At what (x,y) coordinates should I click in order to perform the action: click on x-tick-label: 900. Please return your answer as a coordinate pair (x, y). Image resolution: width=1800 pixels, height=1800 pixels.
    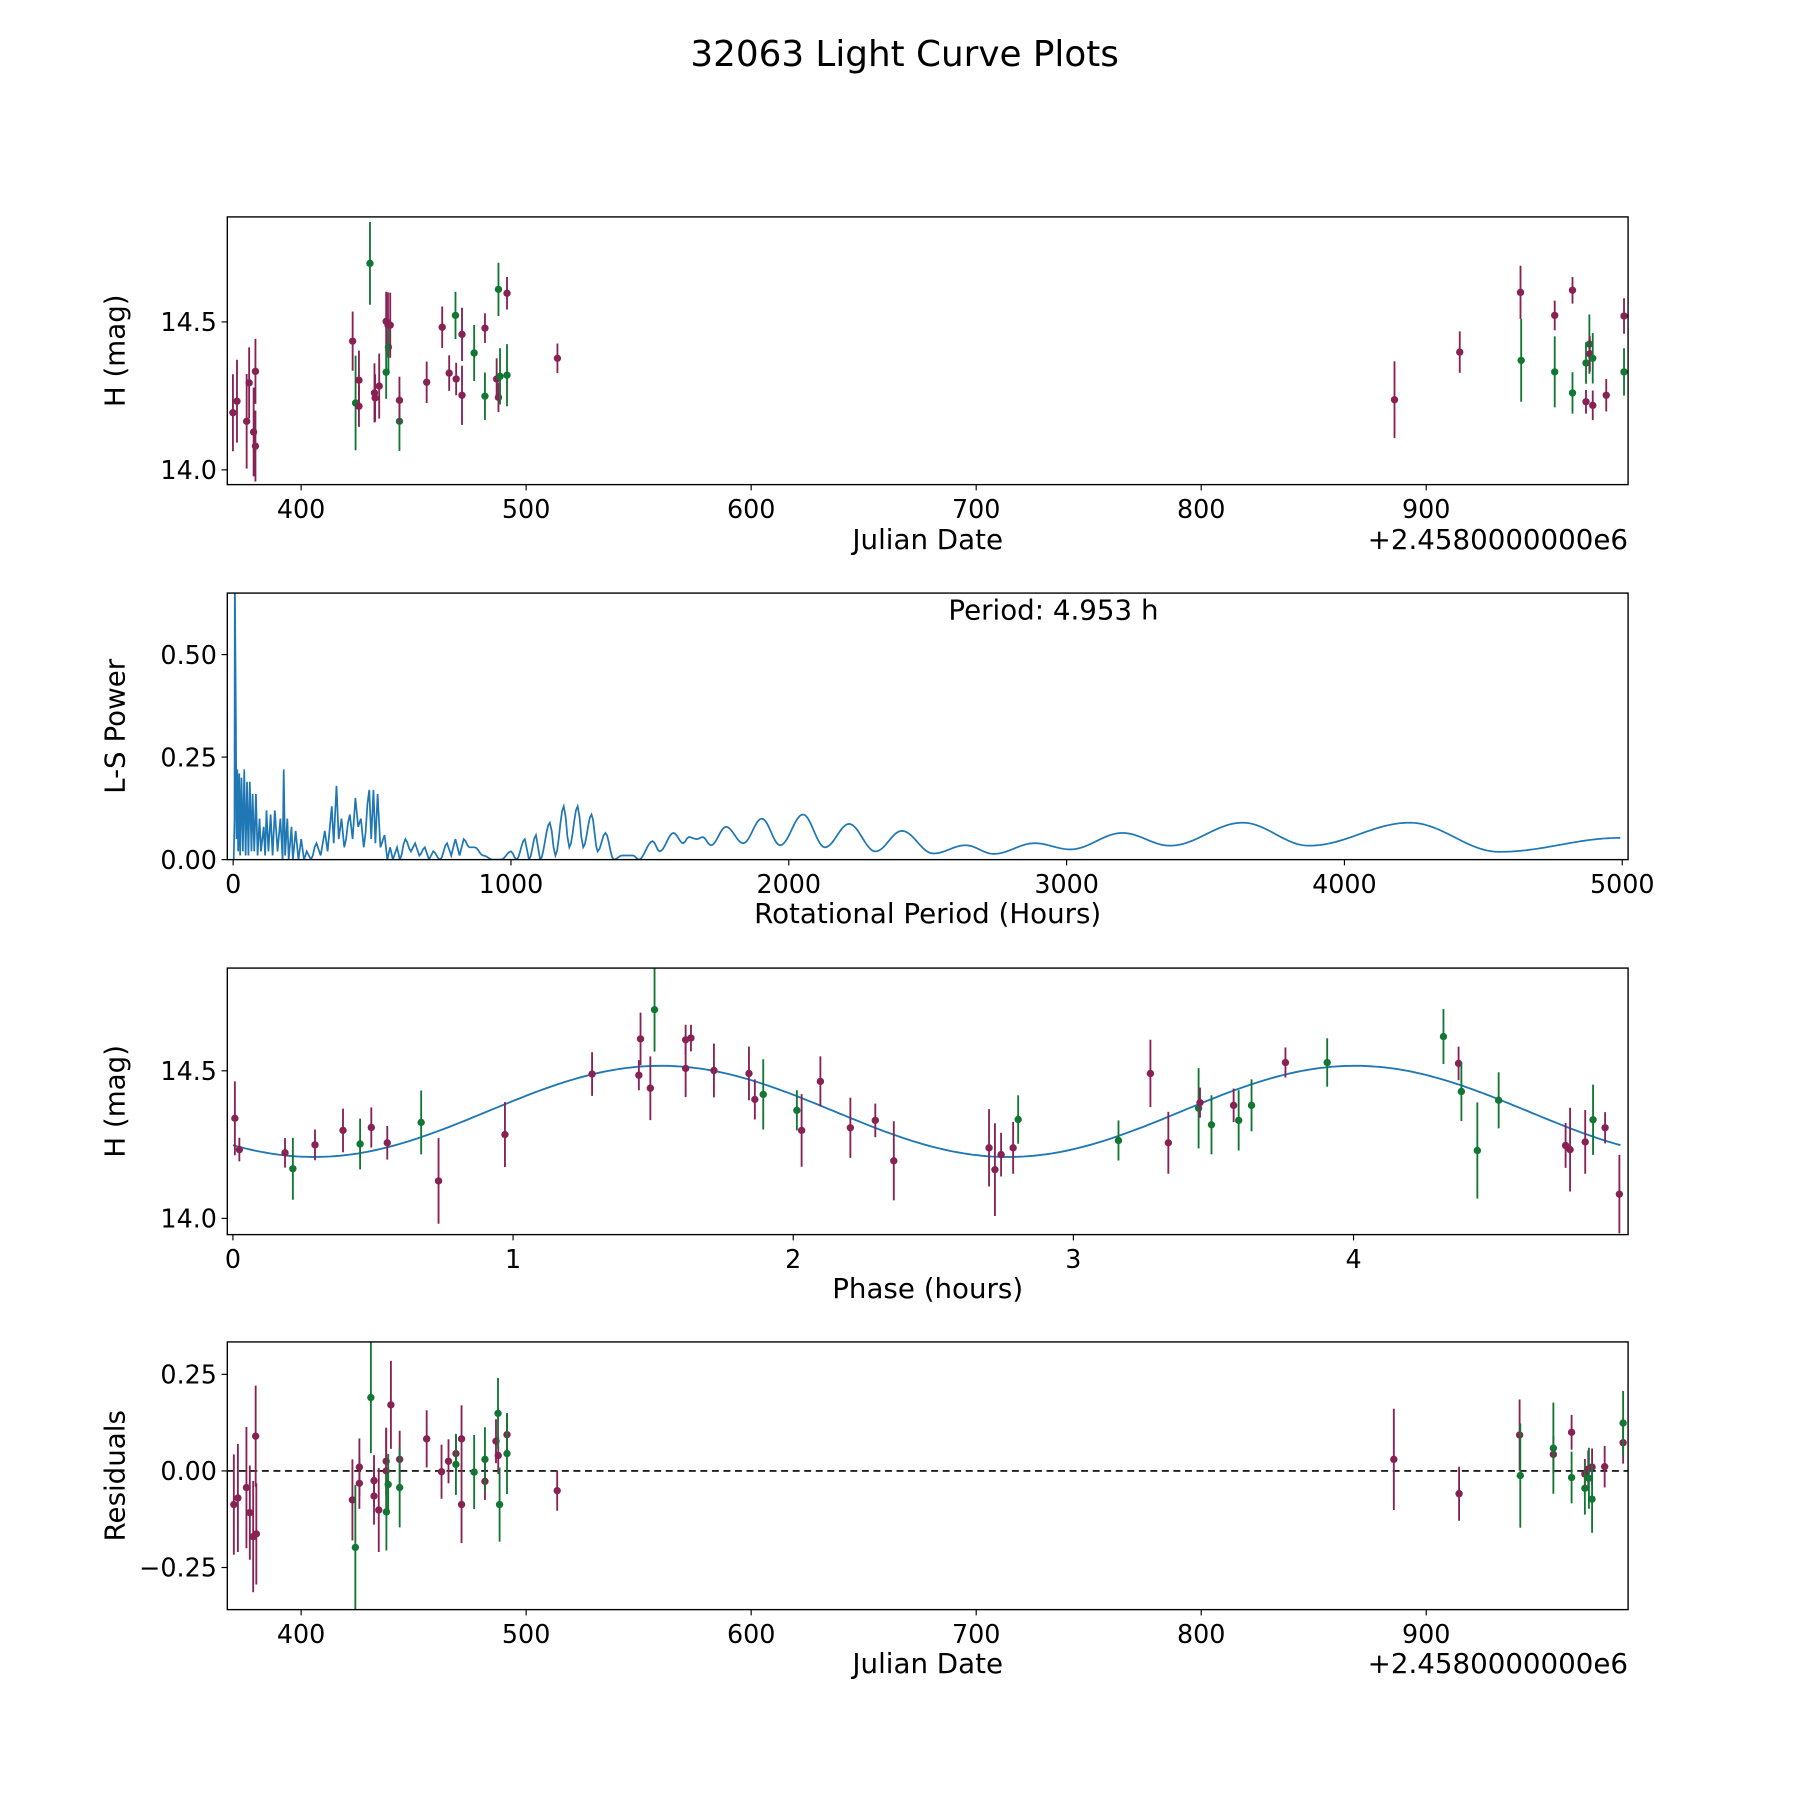
    Looking at the image, I should click on (1426, 1634).